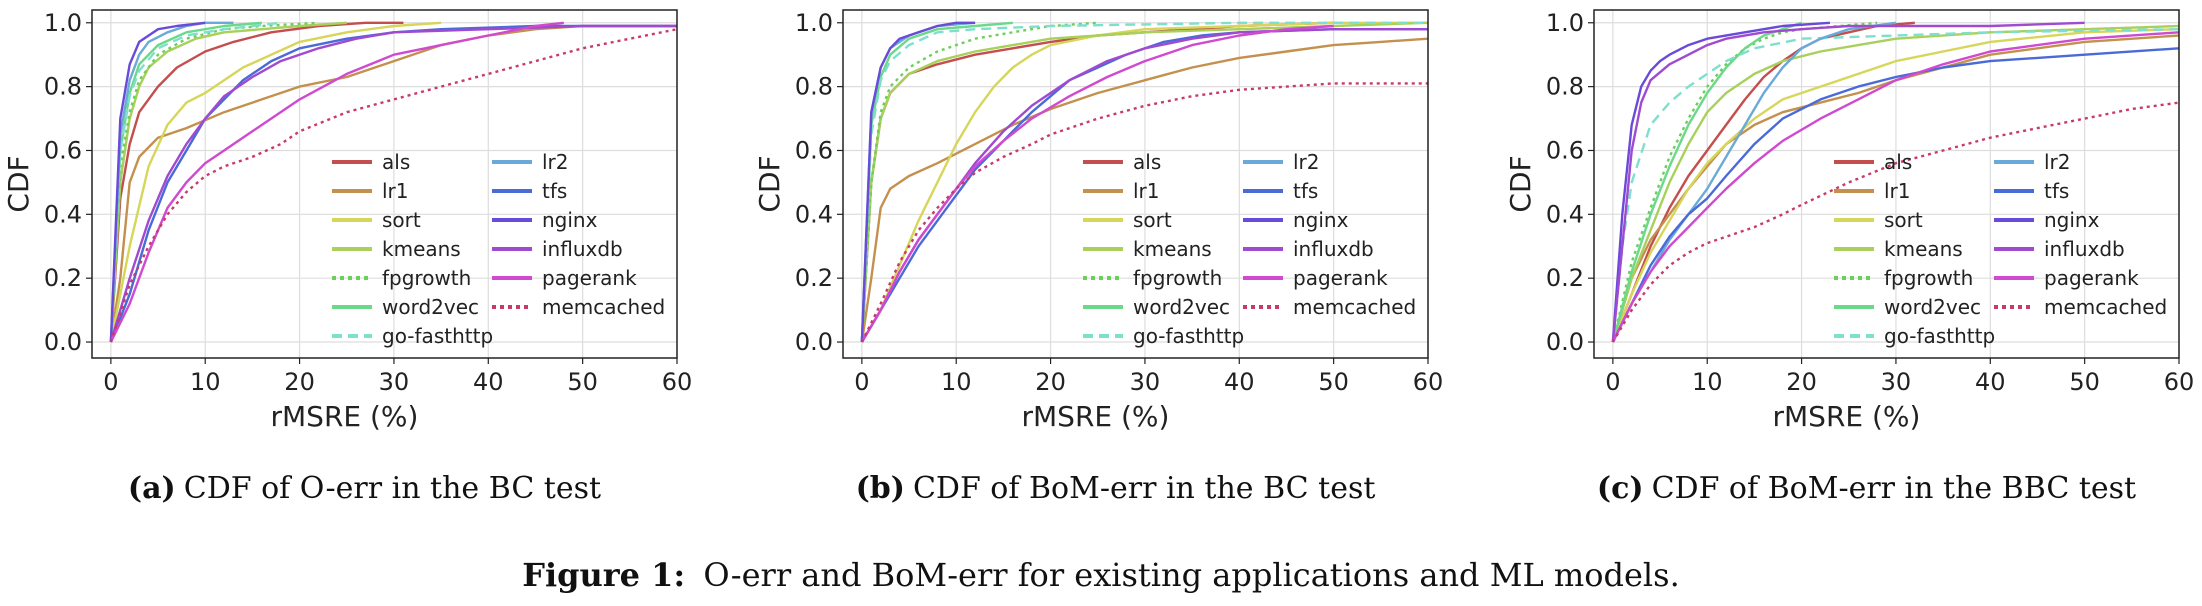  I want to click on panel-caption: (c) CDF of BoM-err in the BBC test, so click(1866, 488).